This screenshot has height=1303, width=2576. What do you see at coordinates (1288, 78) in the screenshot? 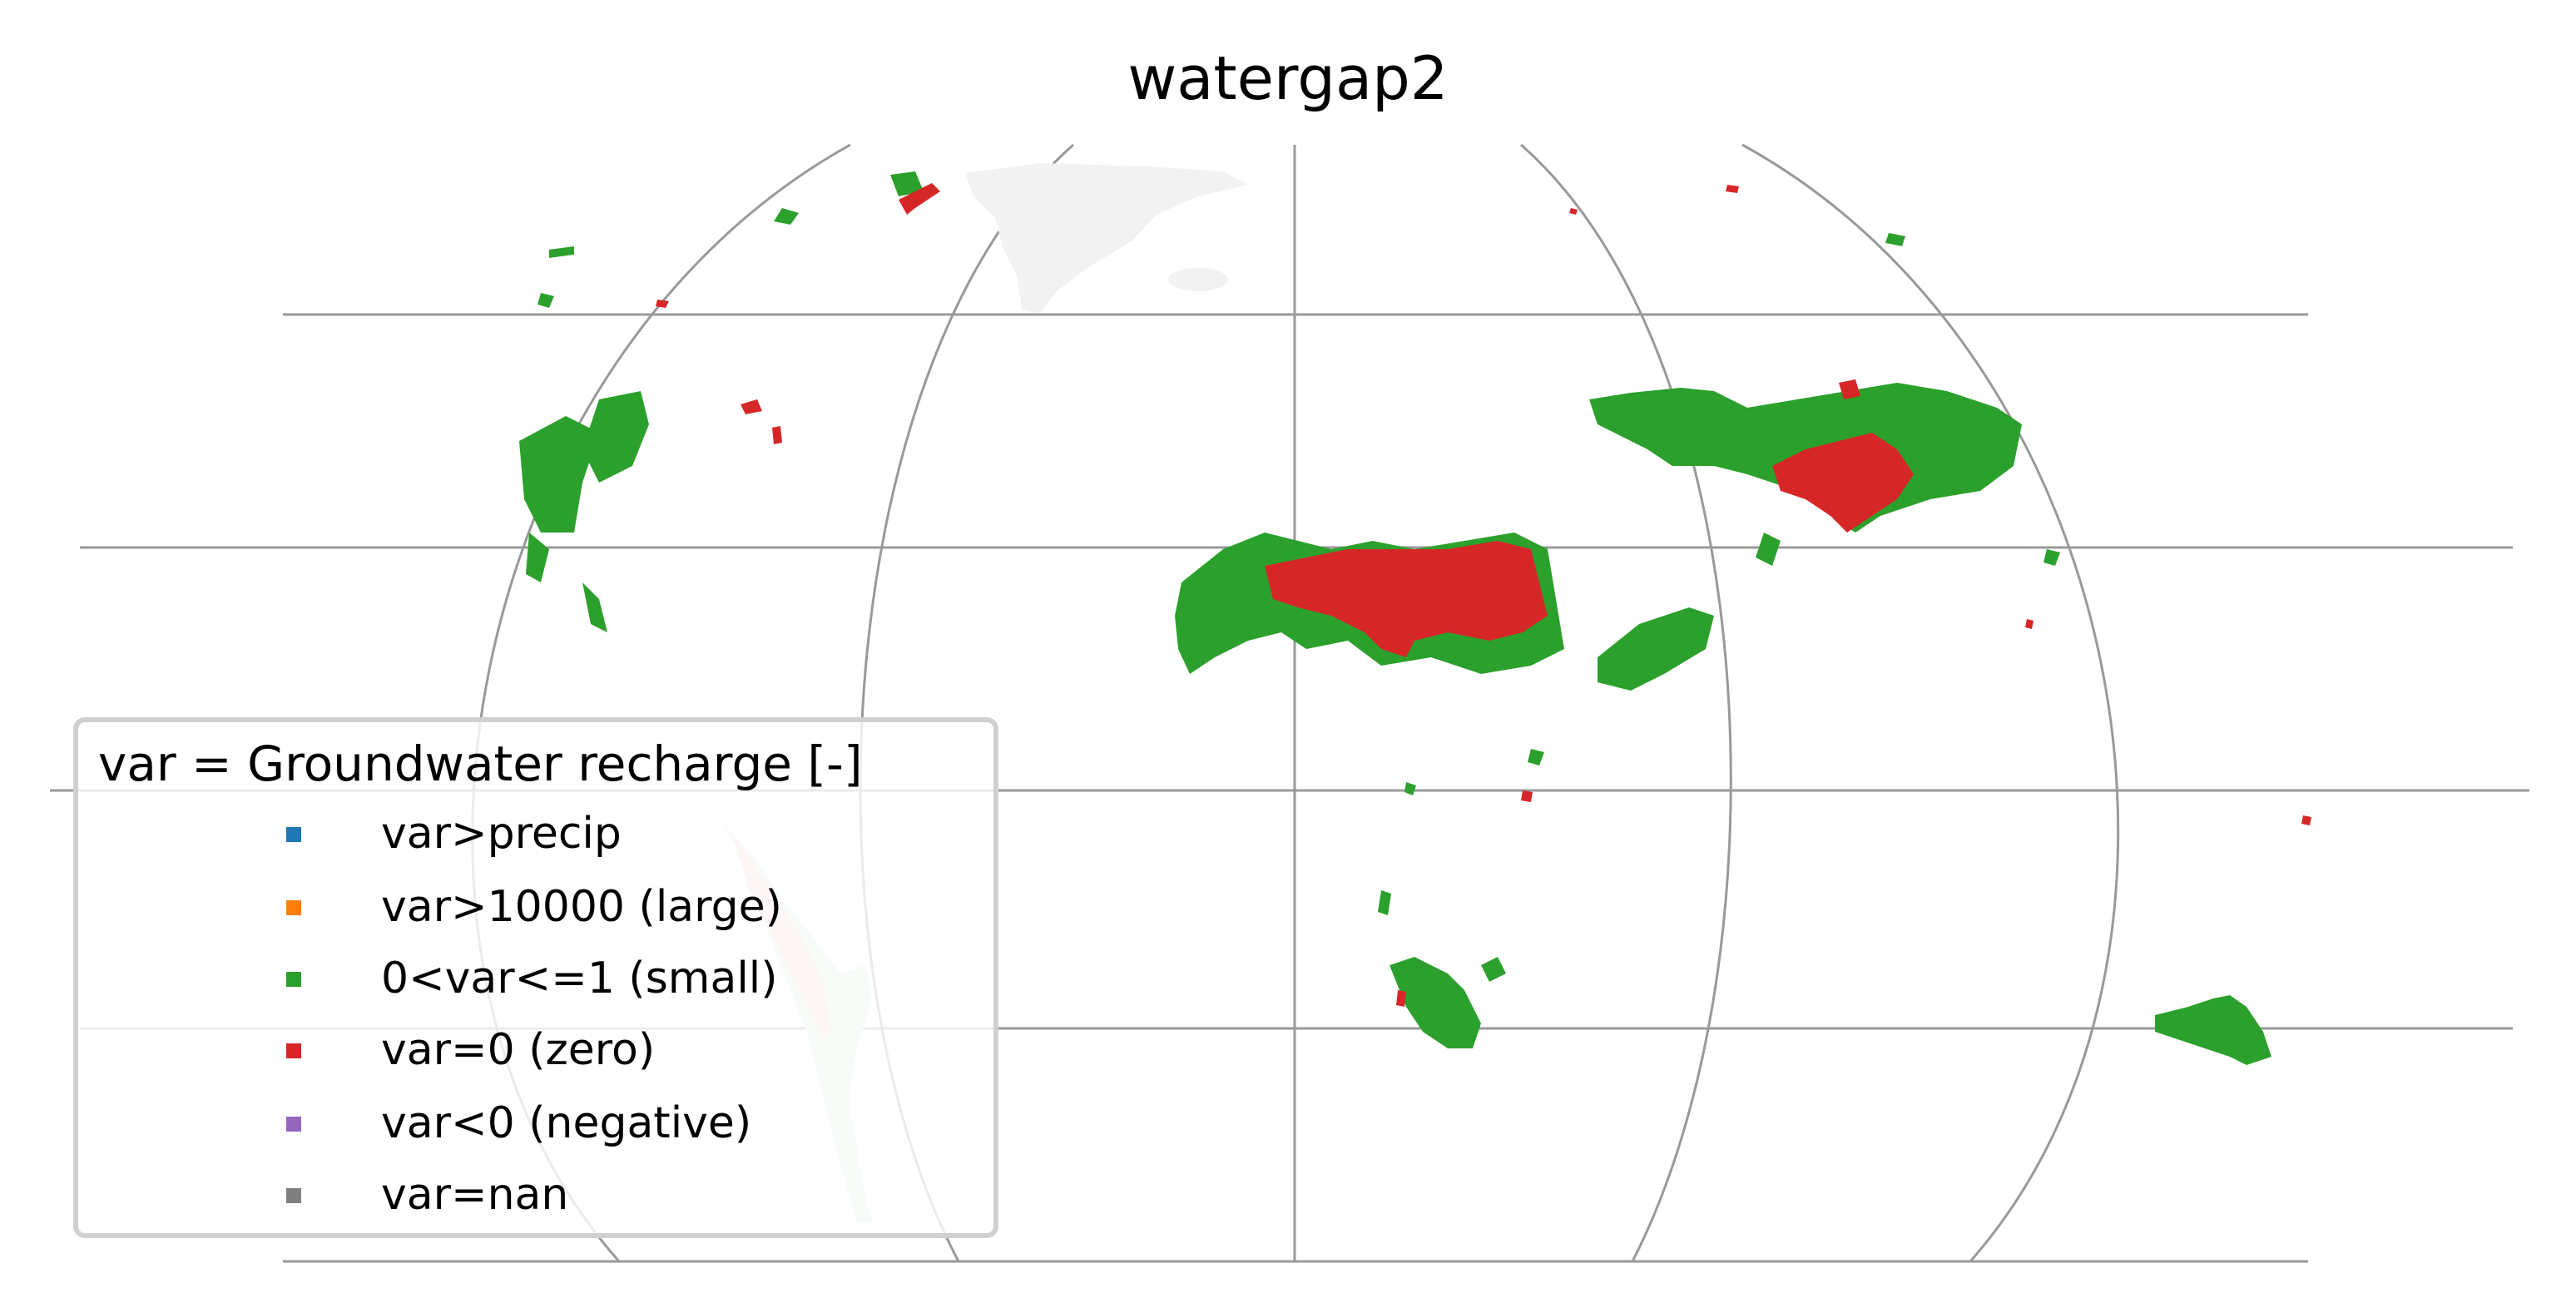
I see `map-title: watergap2` at bounding box center [1288, 78].